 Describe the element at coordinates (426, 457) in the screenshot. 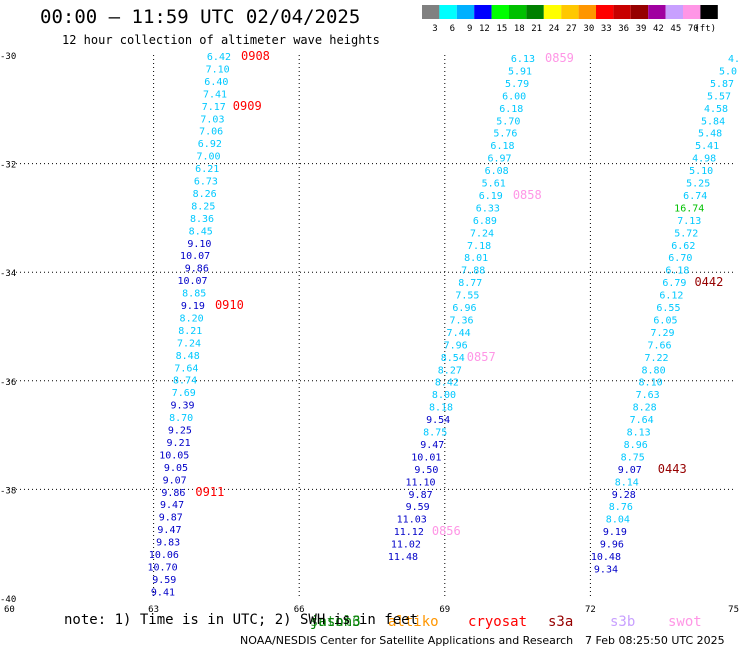

I see `wave-height-value: 10.01` at that location.